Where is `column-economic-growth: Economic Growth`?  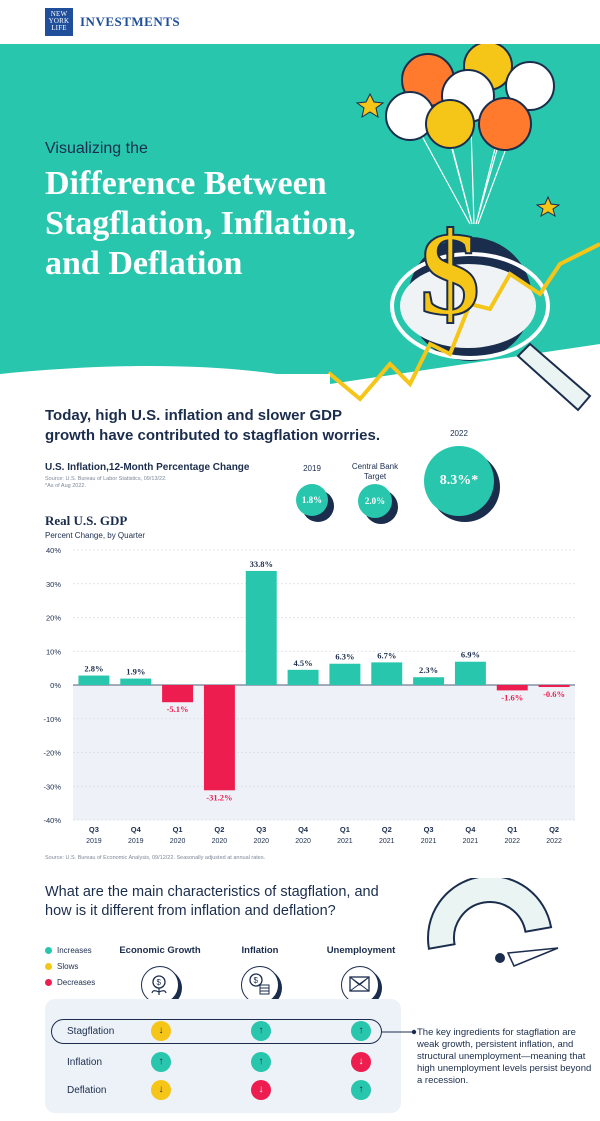 column-economic-growth: Economic Growth is located at coordinates (160, 950).